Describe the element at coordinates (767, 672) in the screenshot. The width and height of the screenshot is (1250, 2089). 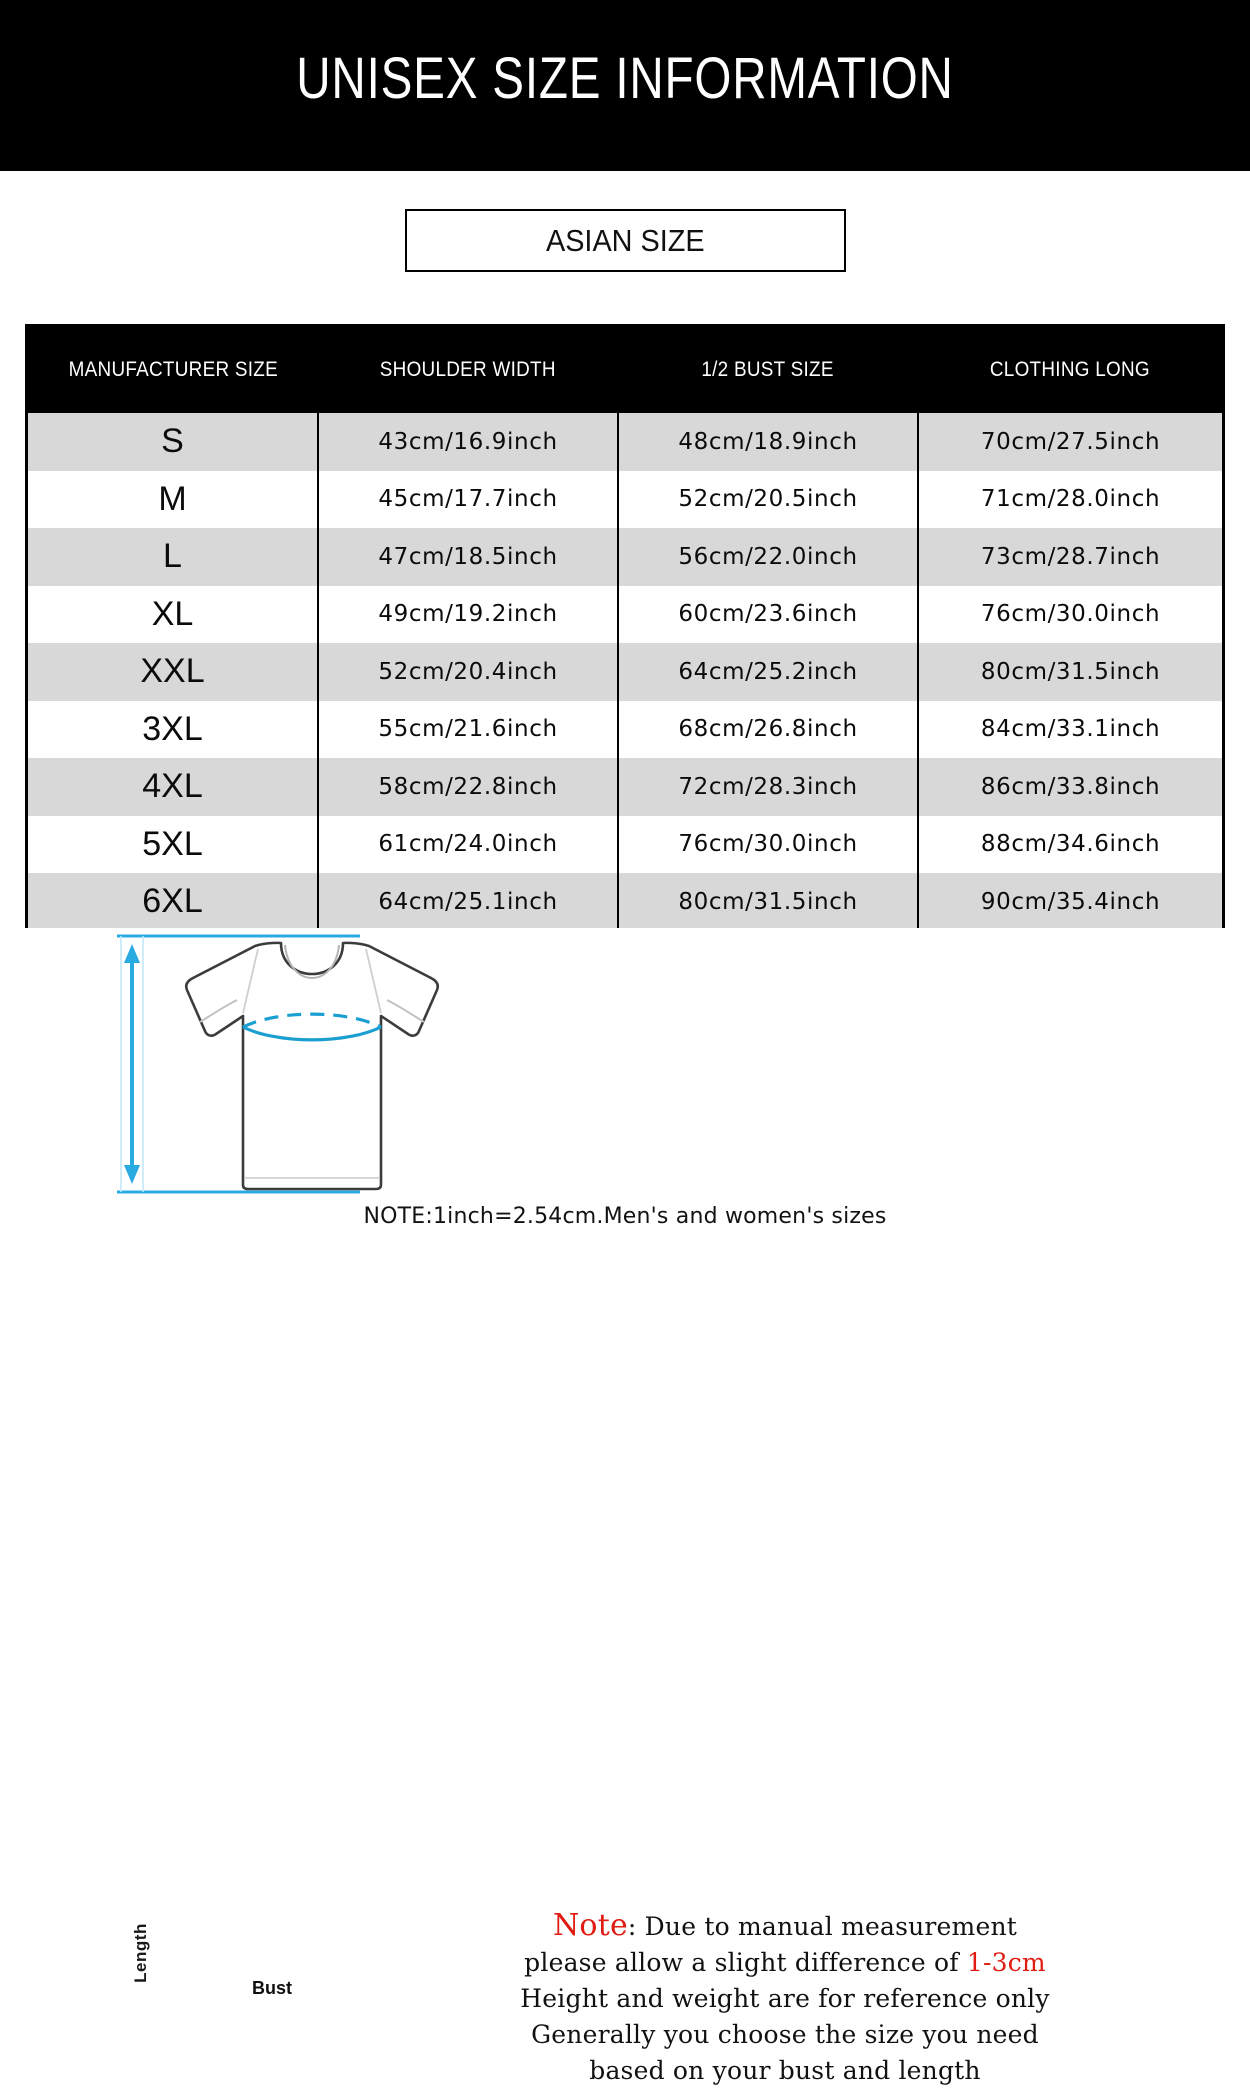
I see `cell-bust: 64cm/25.2inch` at that location.